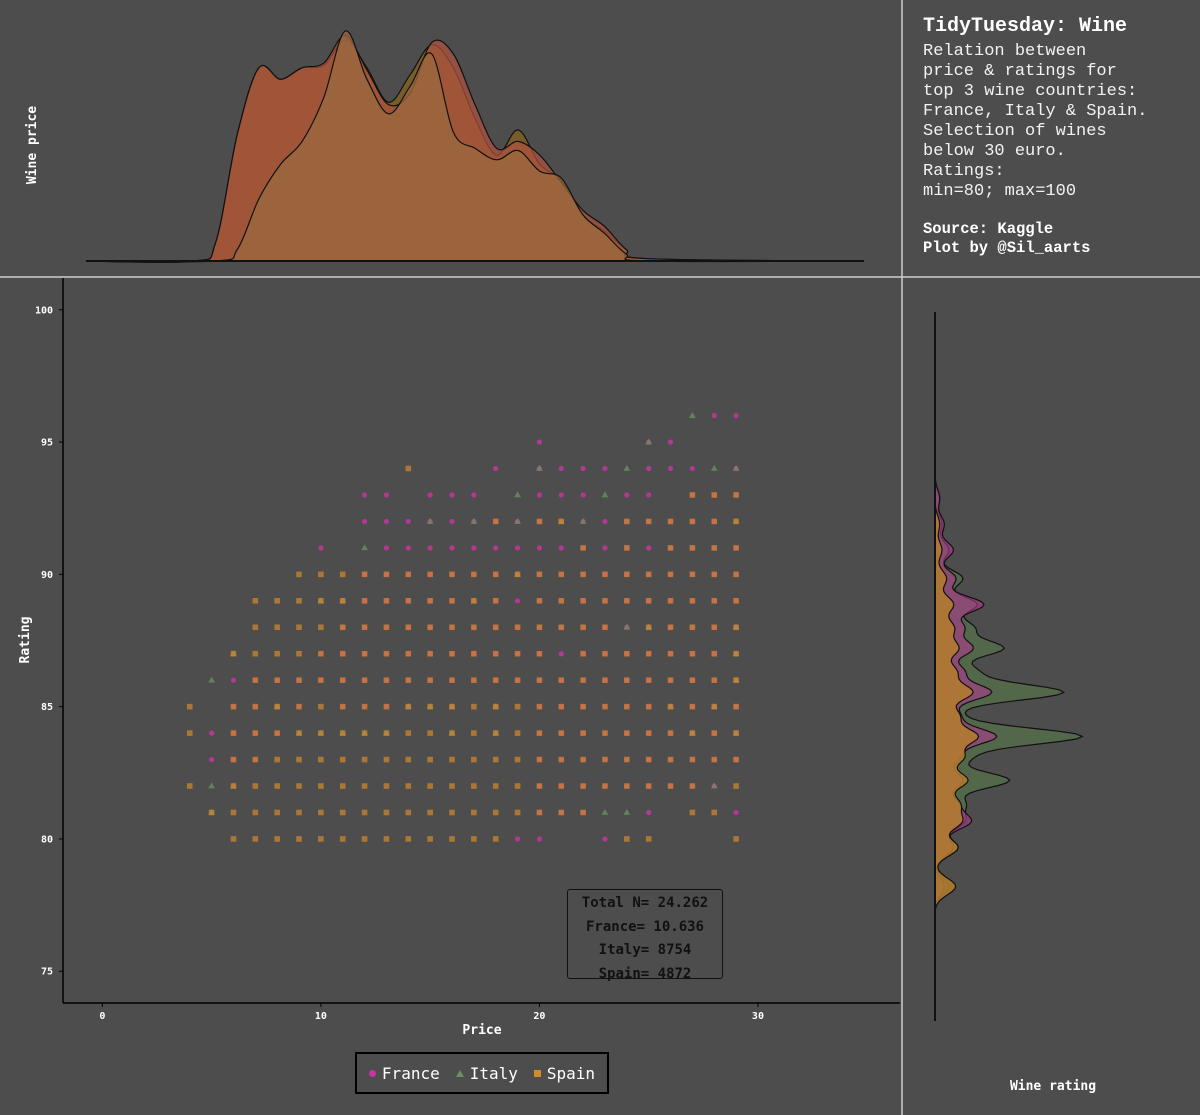 The height and width of the screenshot is (1115, 1200). What do you see at coordinates (482, 1073) in the screenshot?
I see `legend: France Italy Spain` at bounding box center [482, 1073].